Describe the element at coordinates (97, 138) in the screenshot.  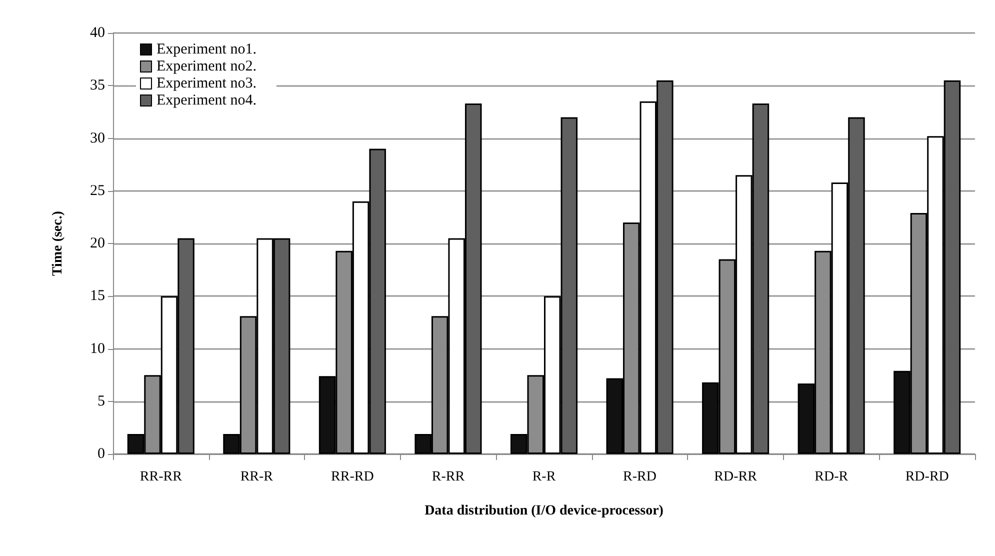
I see `y-tick-label: 30` at that location.